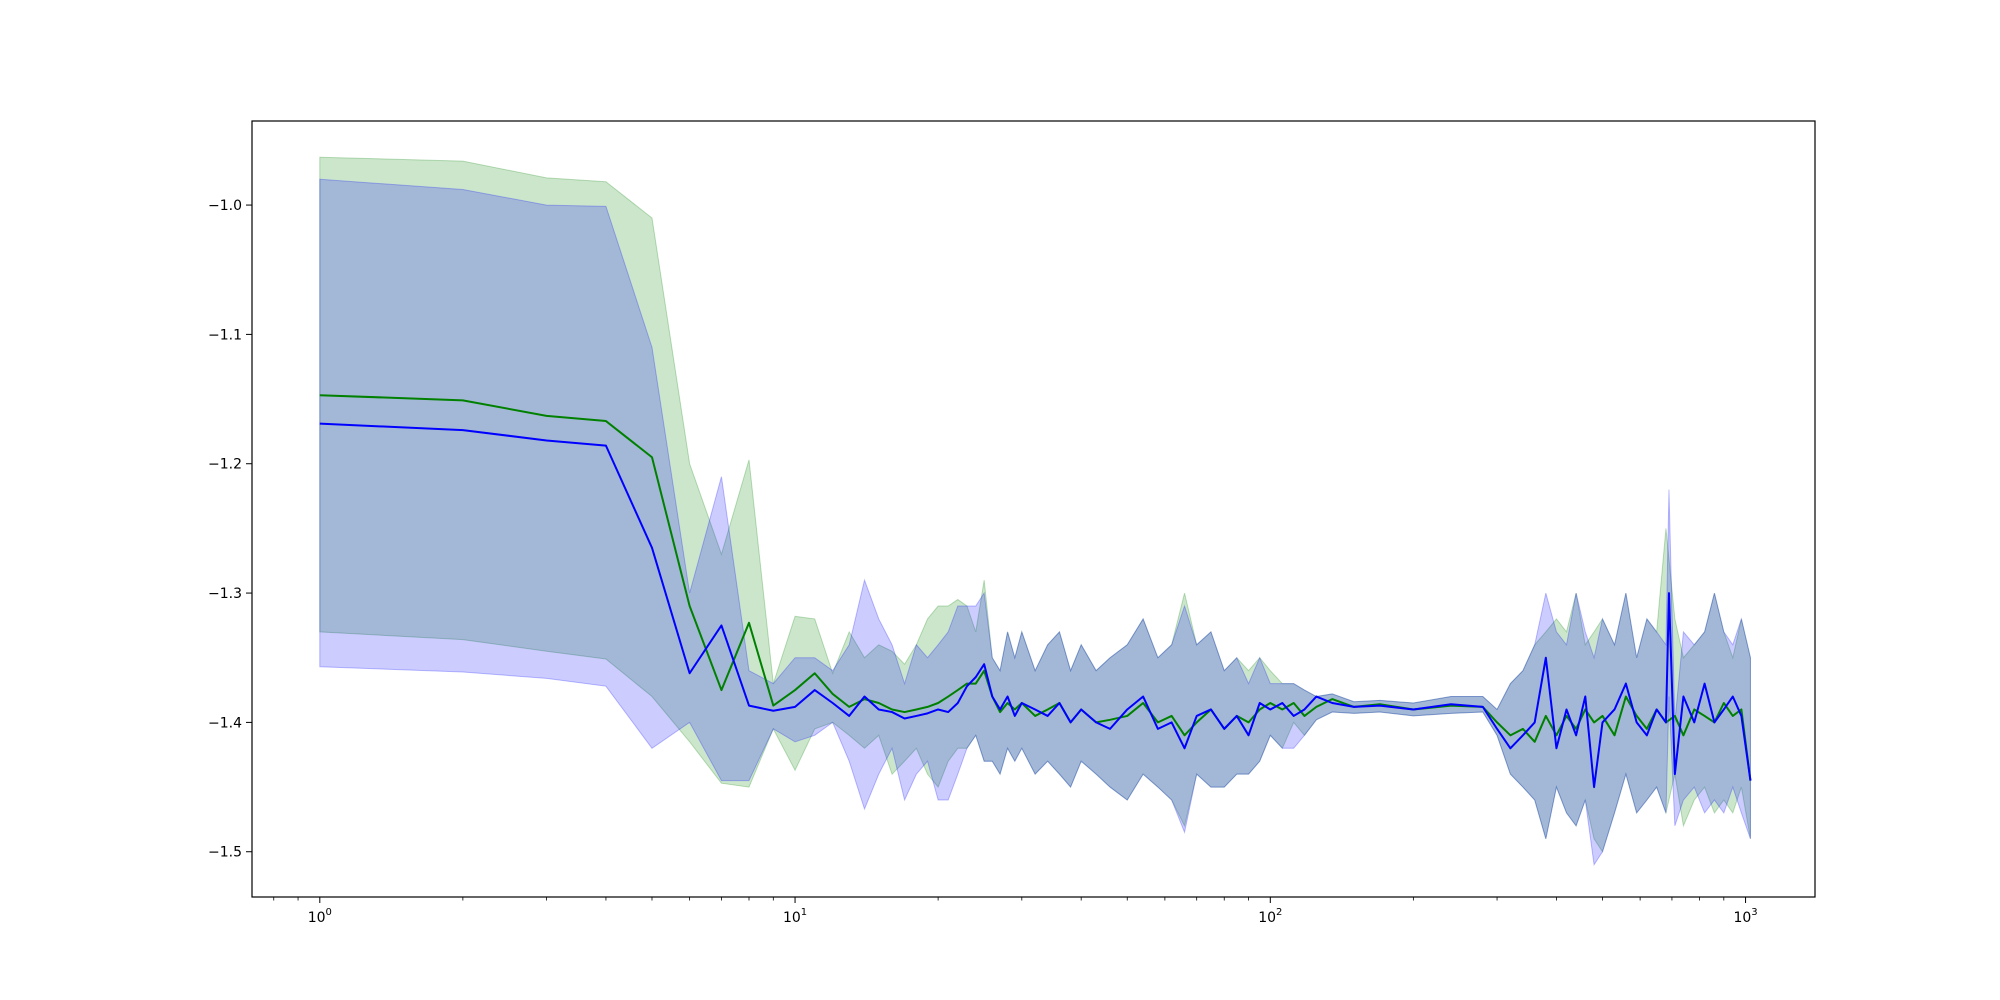  I want to click on y-axis: −1.0 −1.1 −1.2 −1.3 −1.4 −1.5, so click(230, 529).